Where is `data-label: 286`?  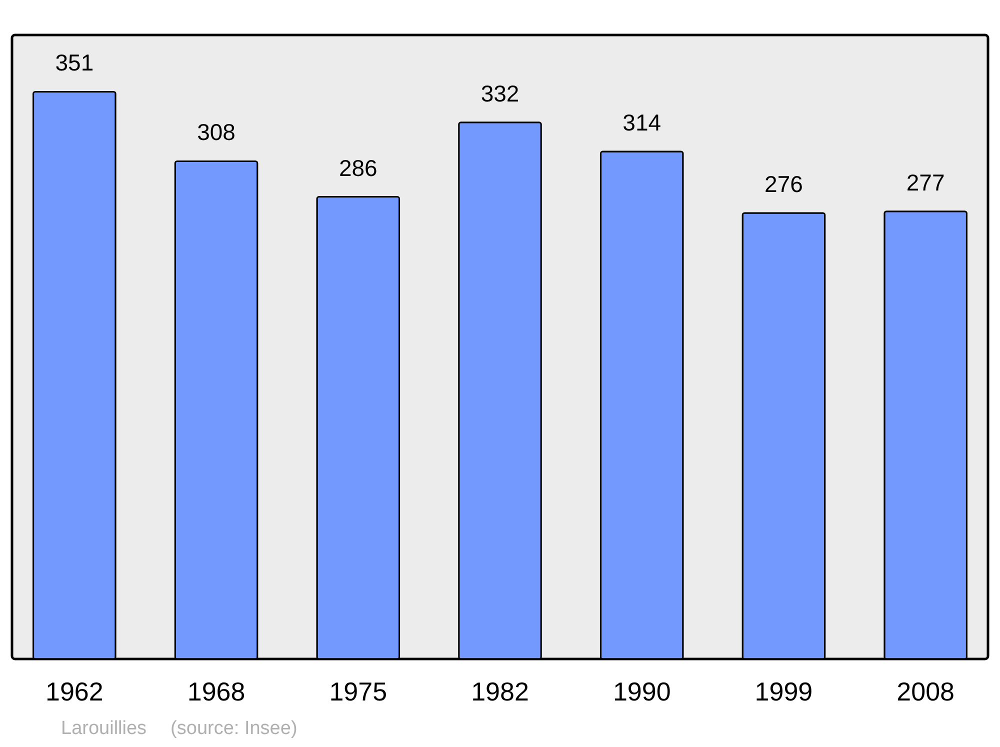
data-label: 286 is located at coordinates (358, 167).